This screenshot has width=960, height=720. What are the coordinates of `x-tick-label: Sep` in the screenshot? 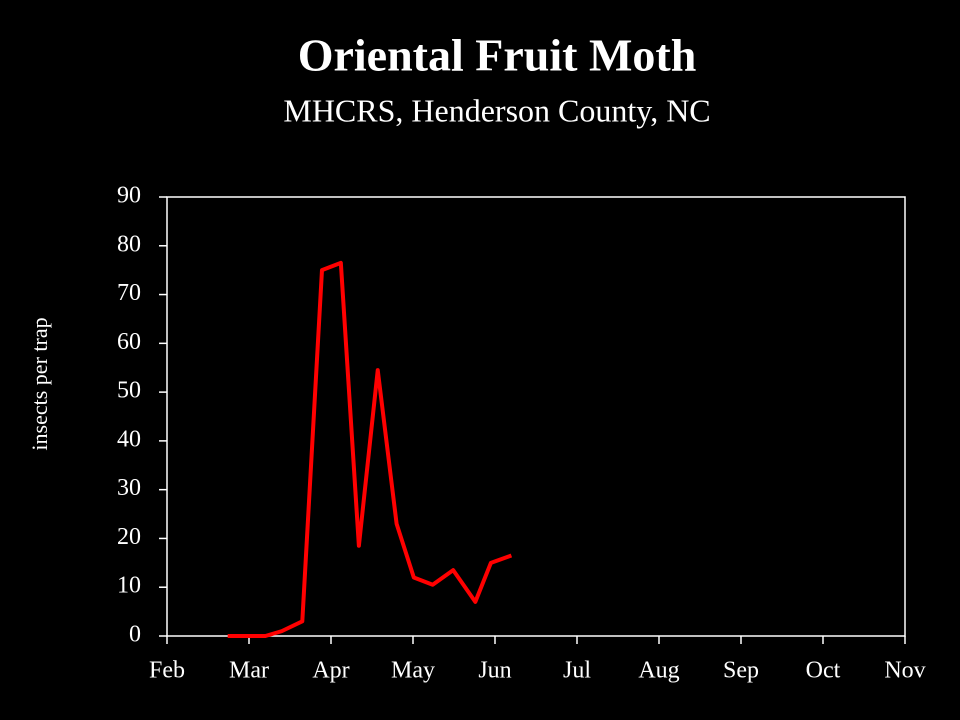 It's located at (741, 671).